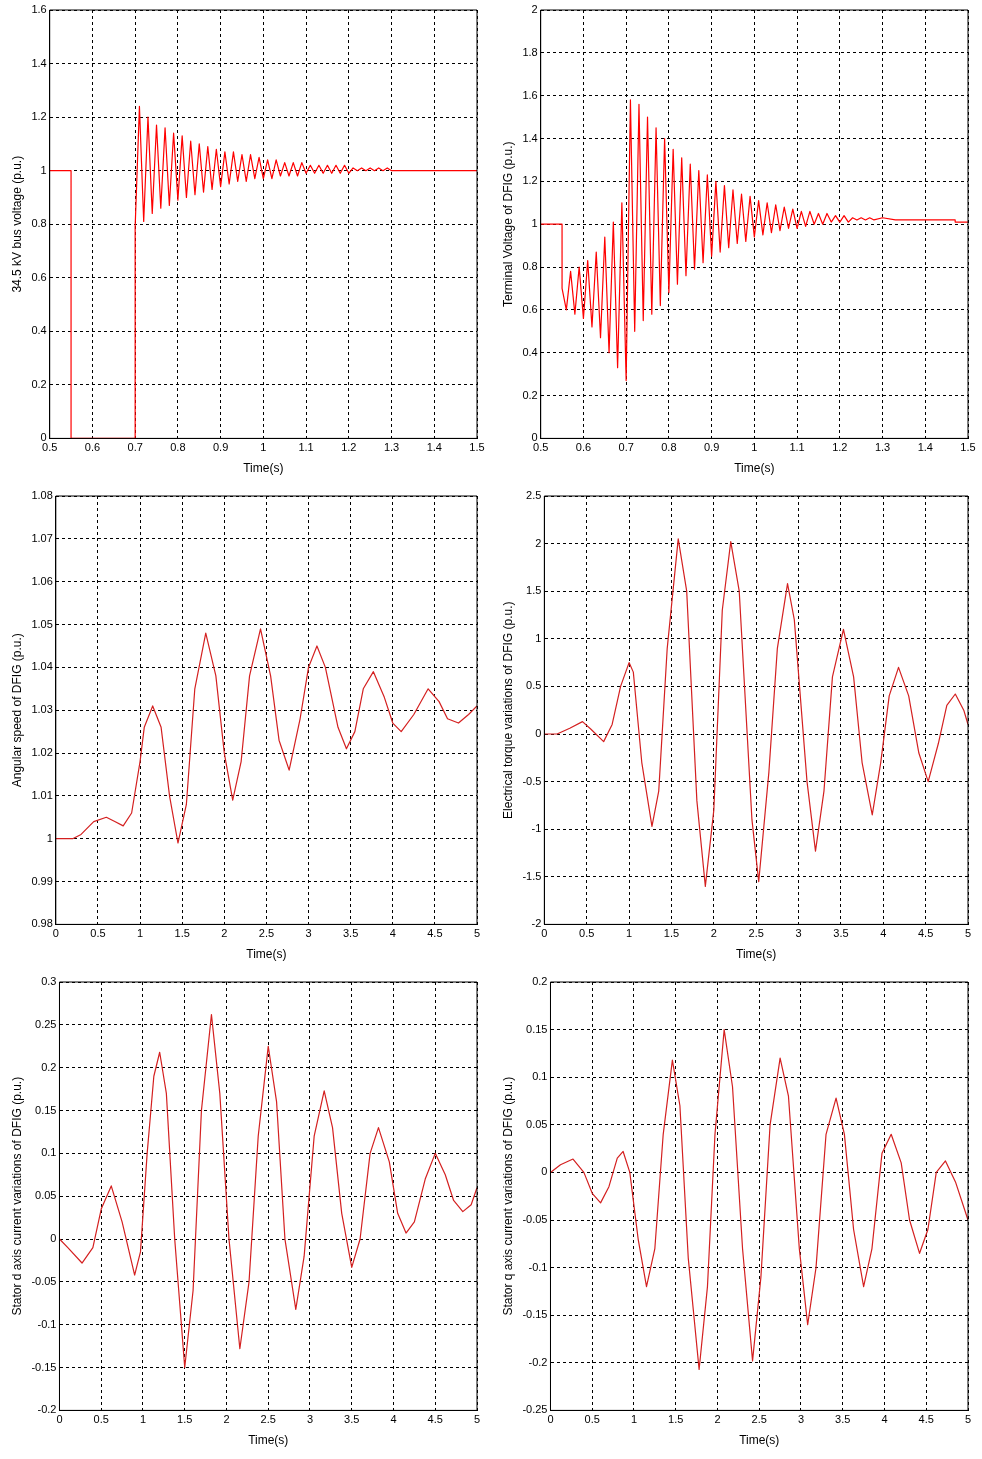 This screenshot has width=982, height=1459. What do you see at coordinates (42, 495) in the screenshot?
I see `y-tick-label: 1.08` at bounding box center [42, 495].